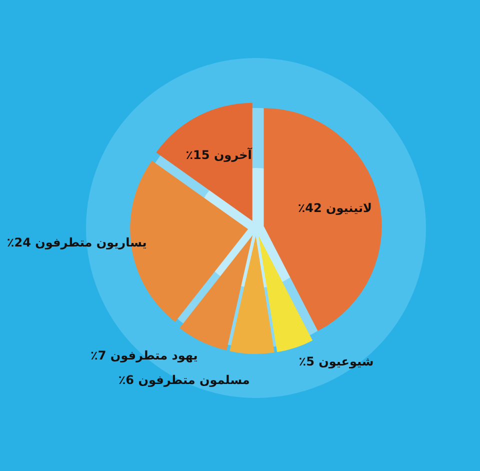 This screenshot has height=471, width=480. Describe the element at coordinates (144, 355) in the screenshot. I see `slice-label: ٪7 يهود متطرفون` at that location.